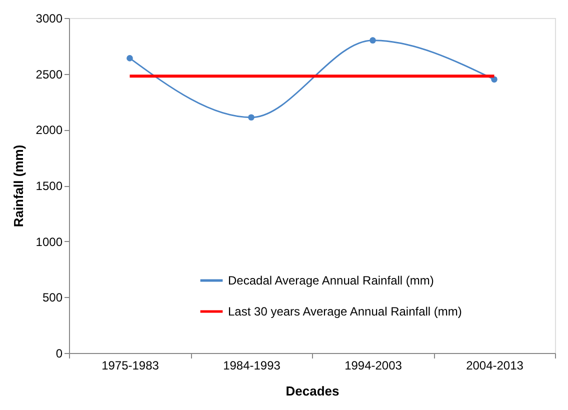 This screenshot has width=568, height=410. What do you see at coordinates (331, 281) in the screenshot?
I see `legend-label: Decadal Average Annual Rainfall (mm)` at bounding box center [331, 281].